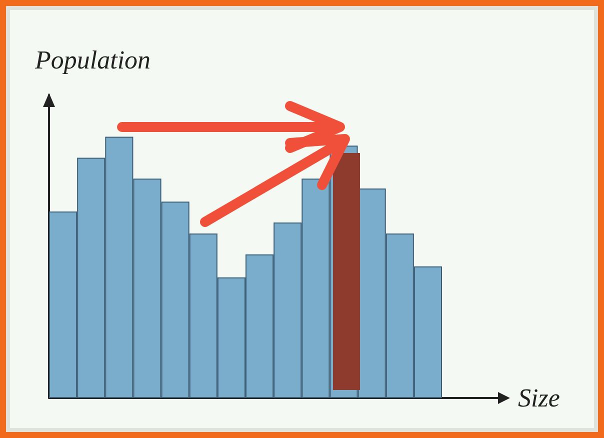 Image resolution: width=604 pixels, height=438 pixels. Describe the element at coordinates (92, 60) in the screenshot. I see `y-axis-title: Population` at that location.